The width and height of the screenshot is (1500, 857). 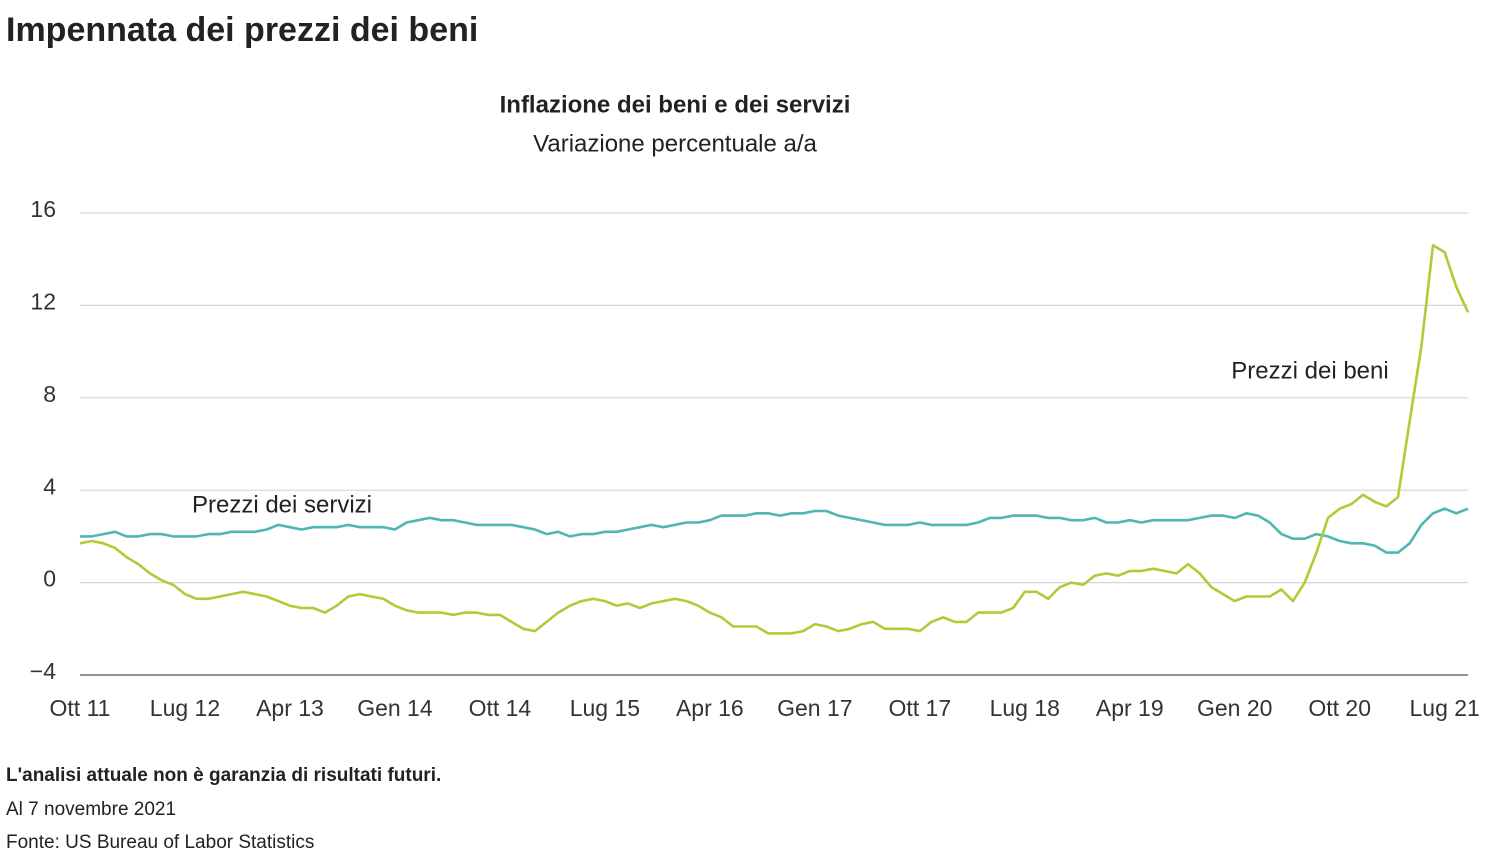 What do you see at coordinates (43, 671) in the screenshot?
I see `y-tick-label: −4` at bounding box center [43, 671].